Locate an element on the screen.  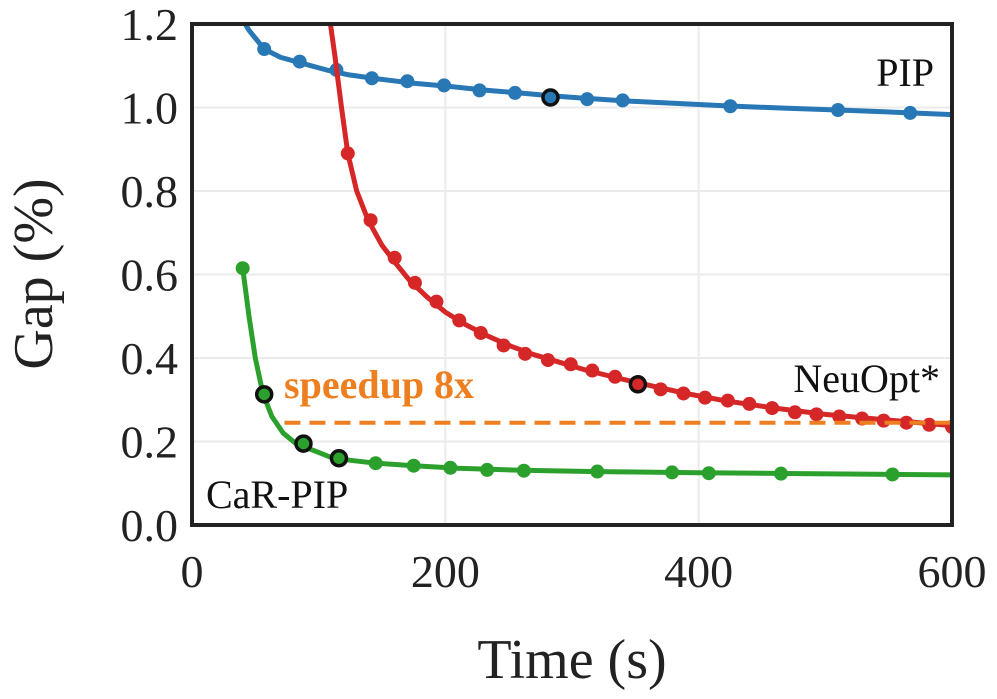
x-tick-label: 400 is located at coordinates (698, 571).